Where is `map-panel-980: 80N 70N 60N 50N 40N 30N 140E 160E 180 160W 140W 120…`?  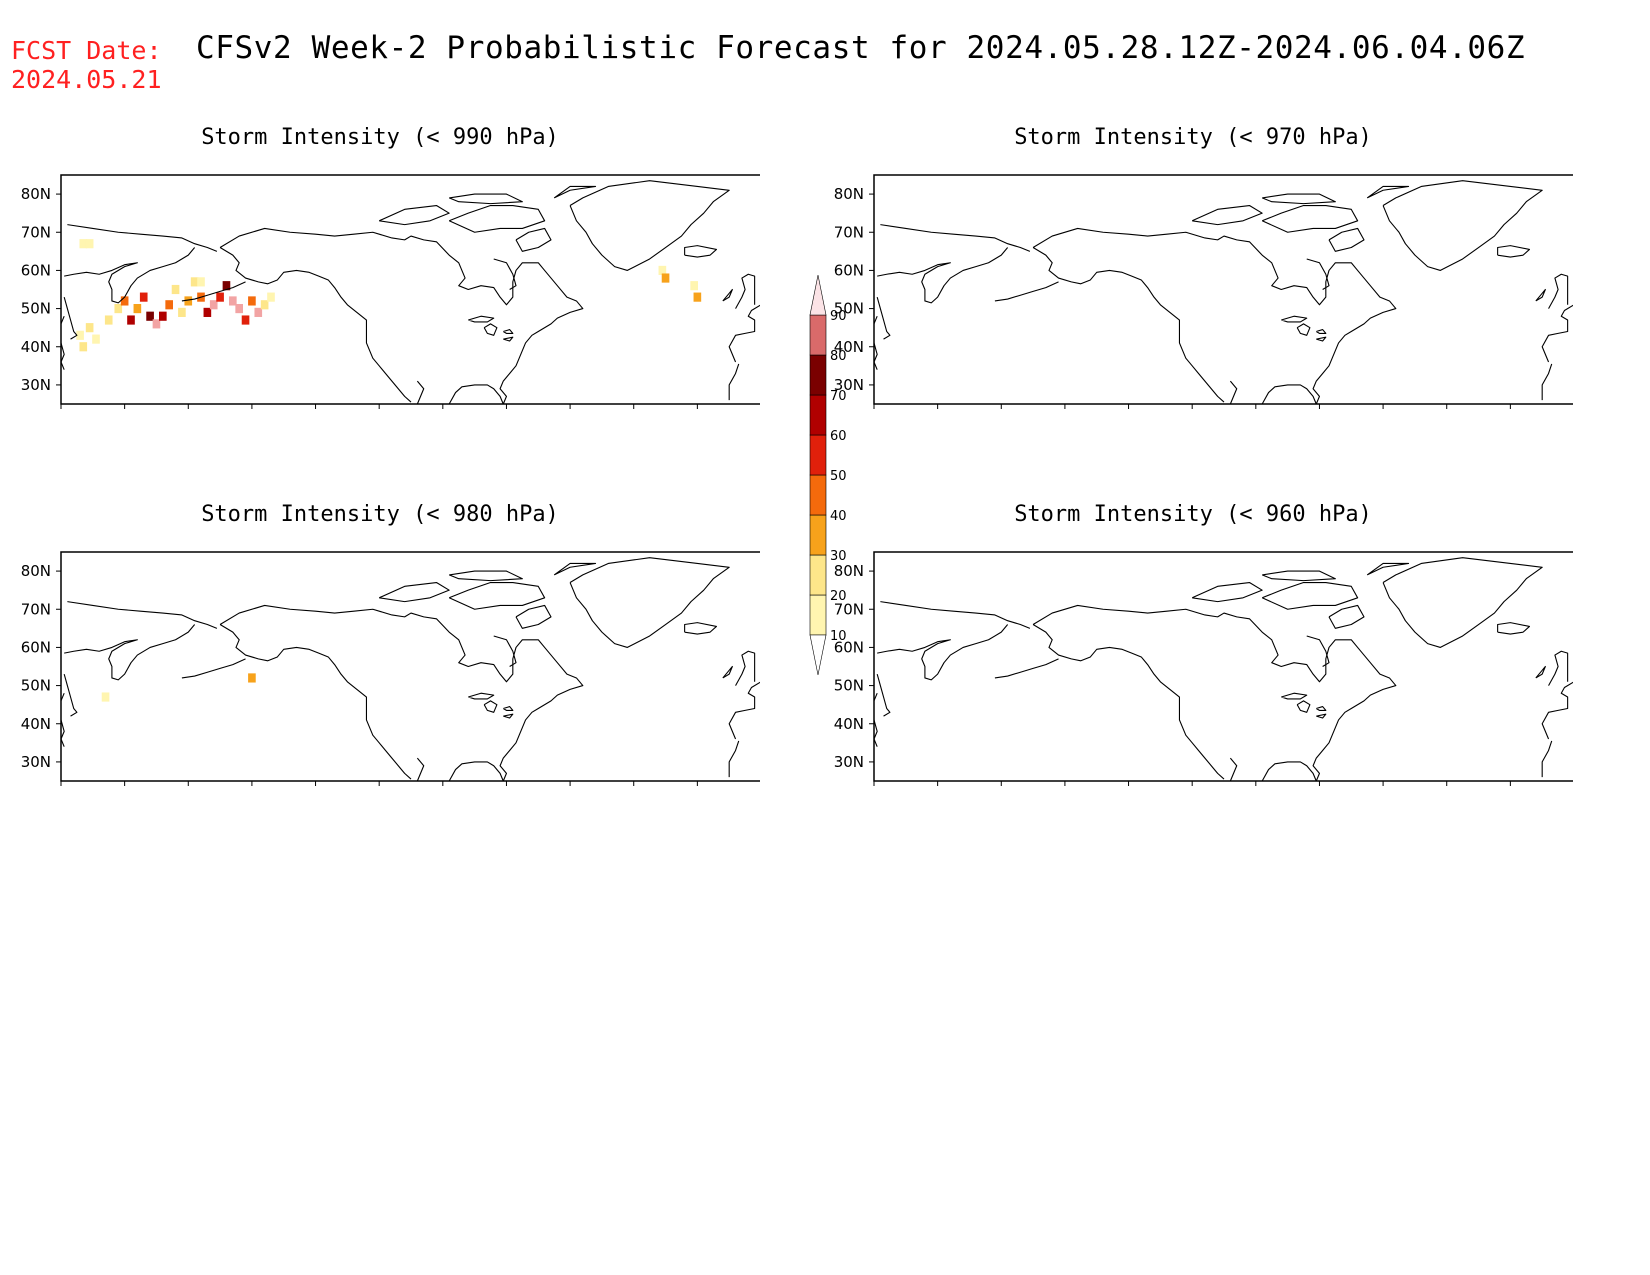 map-panel-980: 80N 70N 60N 50N 40N 30N 140E 160E 180 160W 140W 120… is located at coordinates (380, 647).